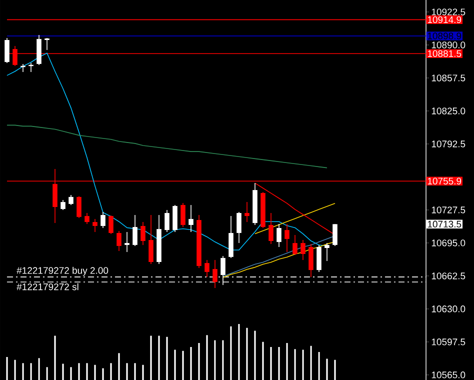  I want to click on y-tick-label: 10792.5, so click(449, 144).